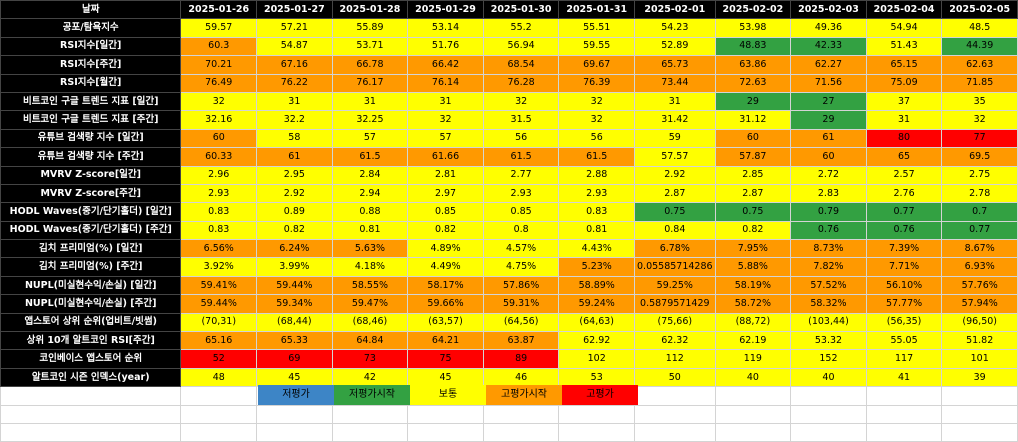 The width and height of the screenshot is (1018, 442). Describe the element at coordinates (979, 138) in the screenshot. I see `value-cell: 77` at that location.